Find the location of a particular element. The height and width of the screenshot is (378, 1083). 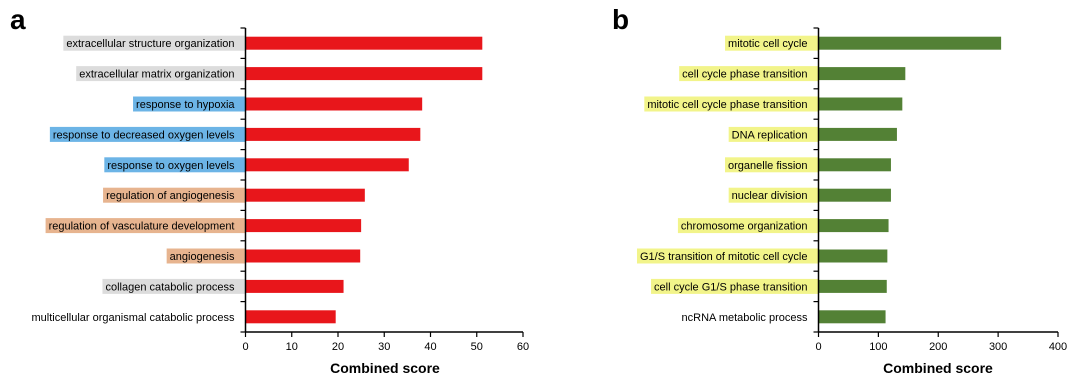

category-label: nuclear division is located at coordinates (770, 196).